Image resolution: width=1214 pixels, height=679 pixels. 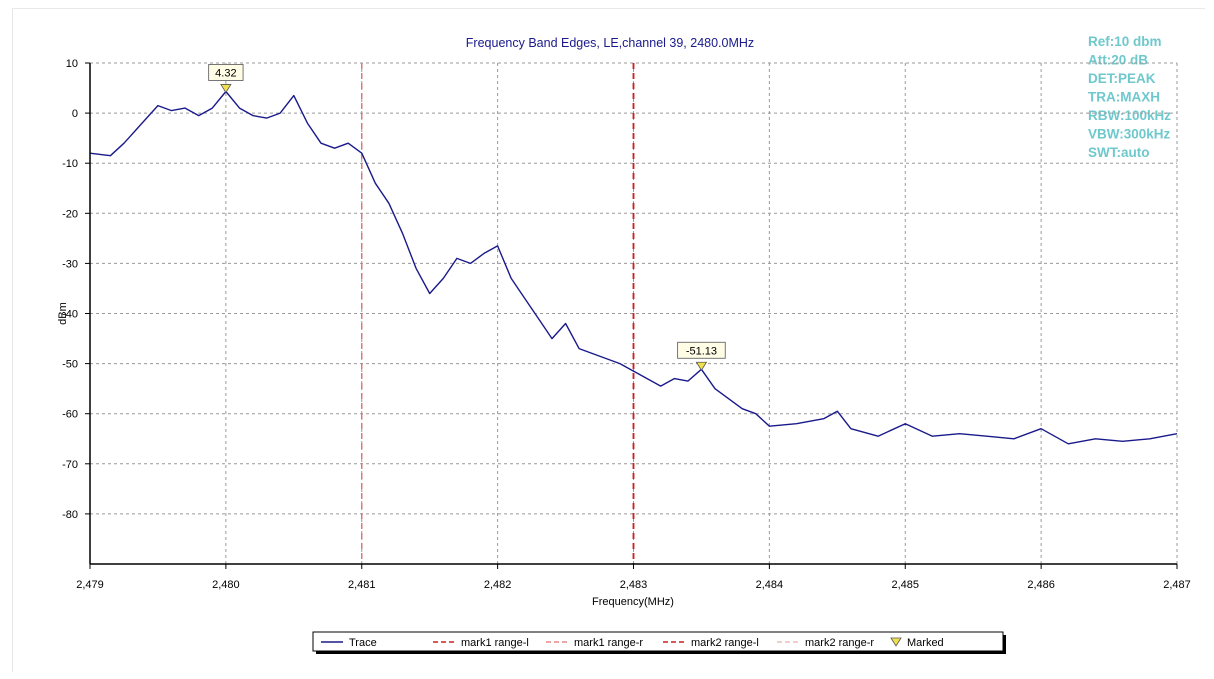 I want to click on x-tick-label: 2,481, so click(x=362, y=585).